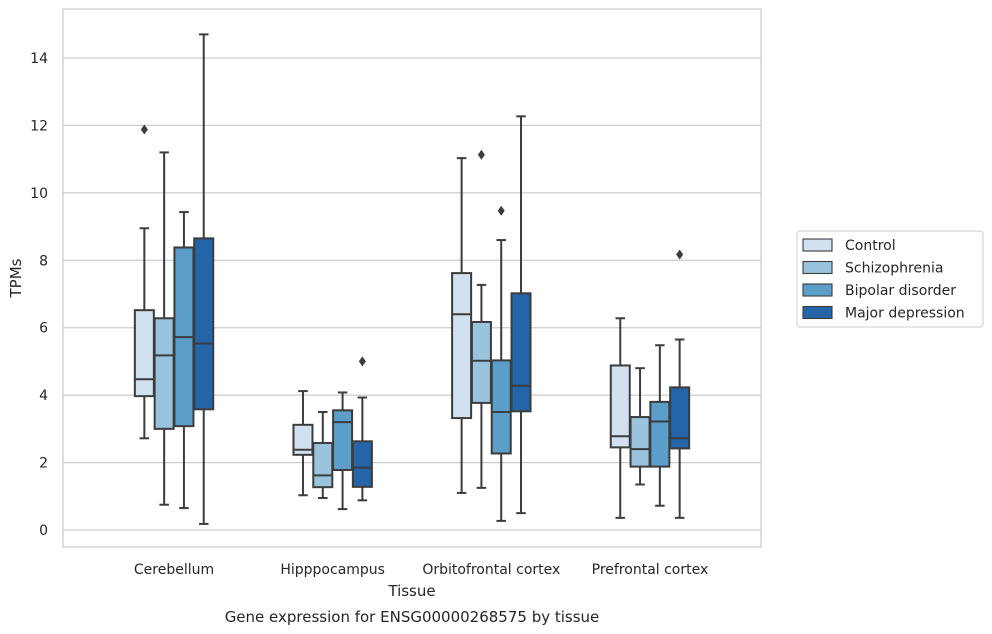  Describe the element at coordinates (43, 531) in the screenshot. I see `y-tick-label: 0` at that location.